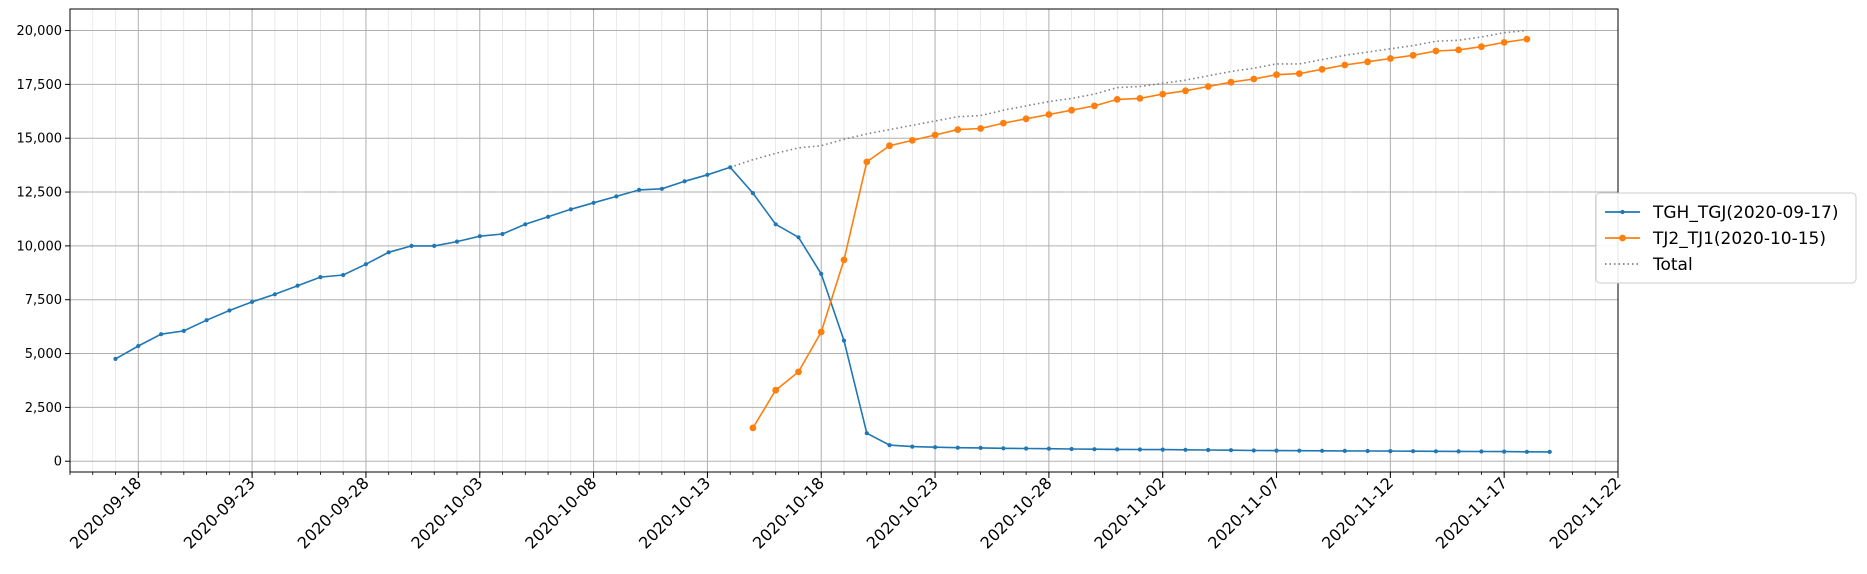 This screenshot has width=1867, height=574. I want to click on x-tick-label: 2020-11-22, so click(1585, 512).